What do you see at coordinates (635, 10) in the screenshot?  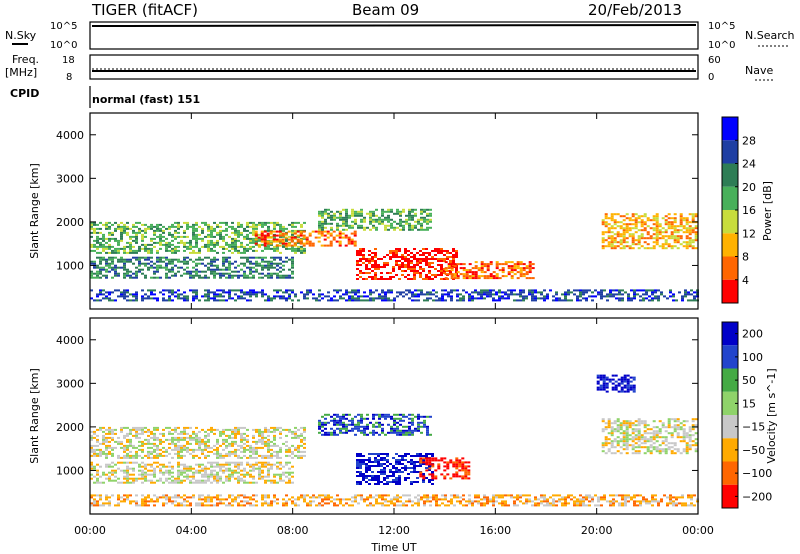 I see `date-title: 20/Feb/2013` at bounding box center [635, 10].